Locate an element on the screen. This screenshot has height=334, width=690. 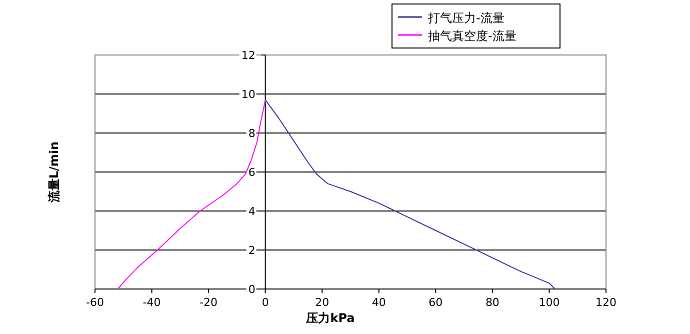
x-tick-label: 40 is located at coordinates (379, 302).